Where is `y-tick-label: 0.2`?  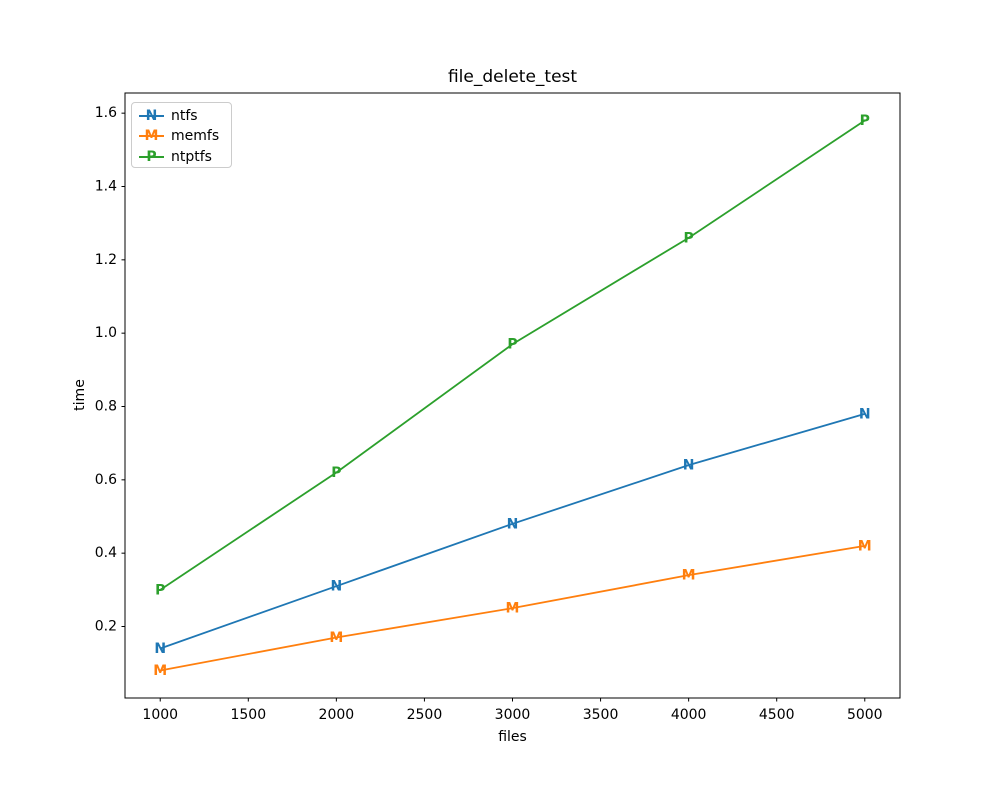
y-tick-label: 0.2 is located at coordinates (106, 627).